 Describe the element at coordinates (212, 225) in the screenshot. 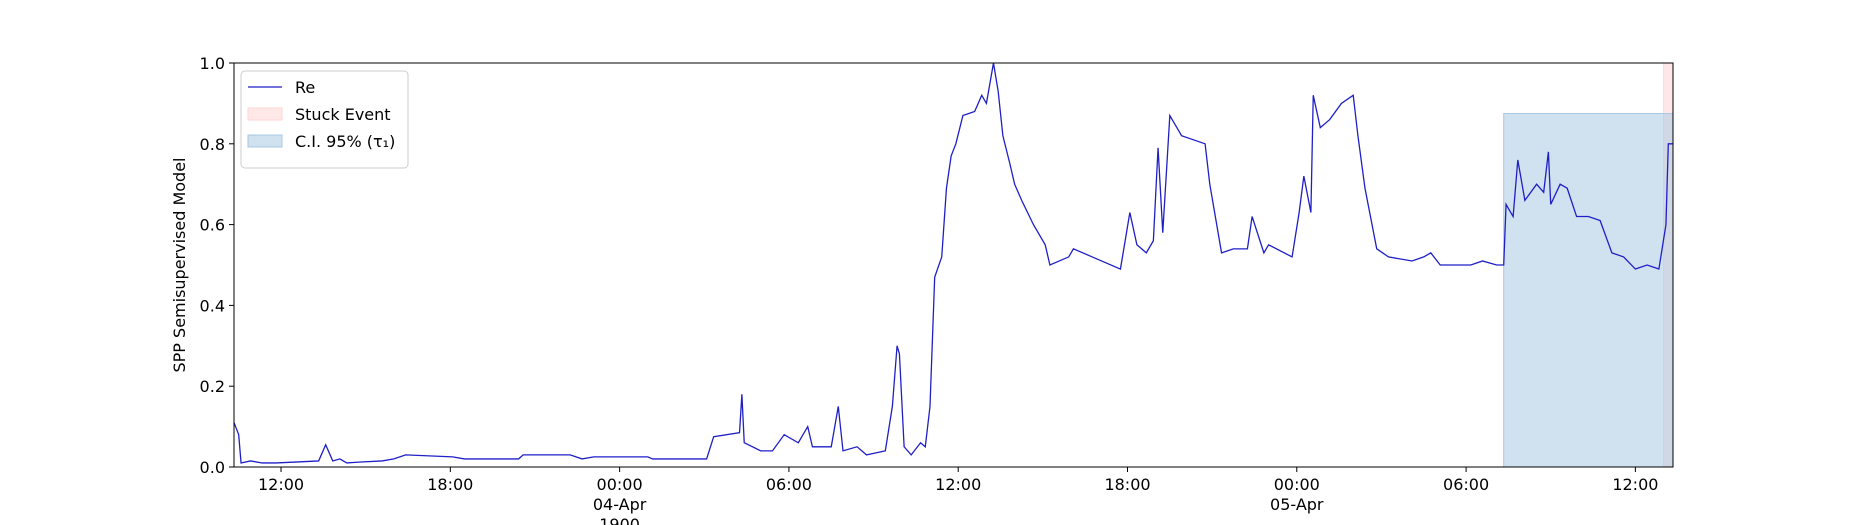

I see `y-tick-label: 0.6` at that location.